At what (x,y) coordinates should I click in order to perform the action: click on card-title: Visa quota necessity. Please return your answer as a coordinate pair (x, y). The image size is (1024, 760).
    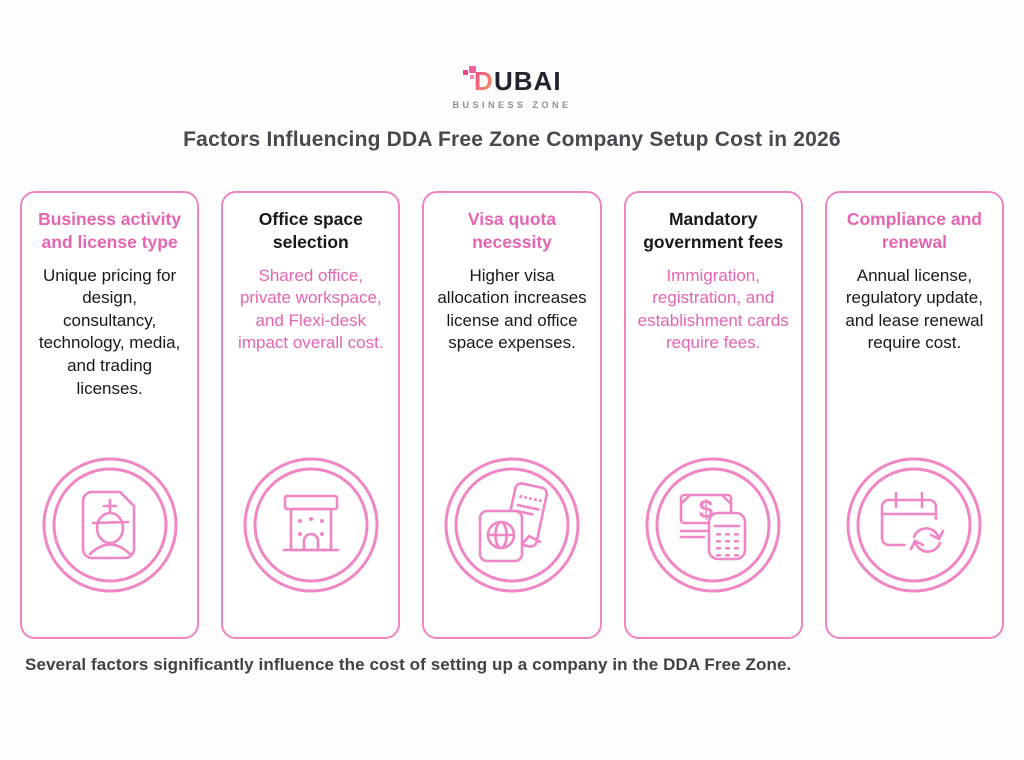
    Looking at the image, I should click on (512, 230).